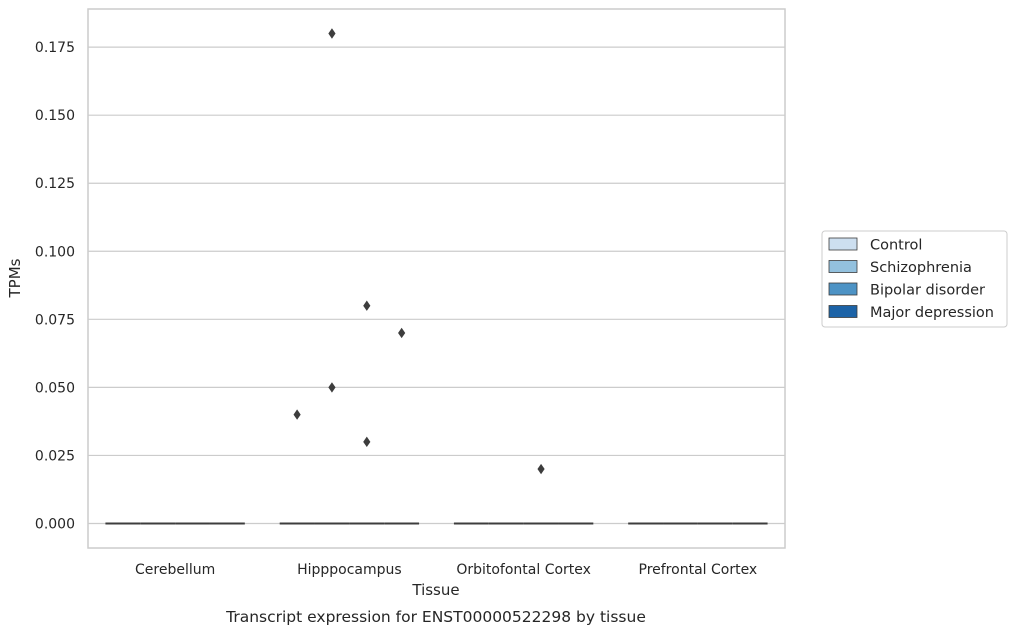 Image resolution: width=1017 pixels, height=634 pixels. What do you see at coordinates (921, 268) in the screenshot?
I see `legend-label: Schizophrenia` at bounding box center [921, 268].